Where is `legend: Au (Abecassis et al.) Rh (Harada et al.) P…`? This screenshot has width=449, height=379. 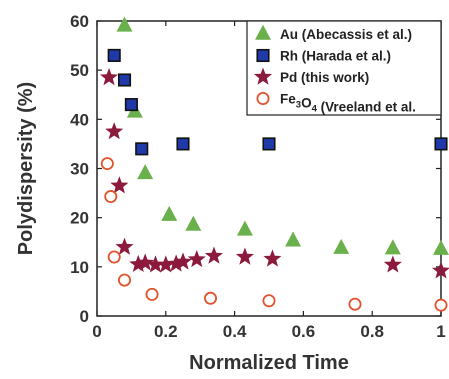
legend: Au (Abecassis et al.) Rh (Harada et al.) P… is located at coordinates (344, 68).